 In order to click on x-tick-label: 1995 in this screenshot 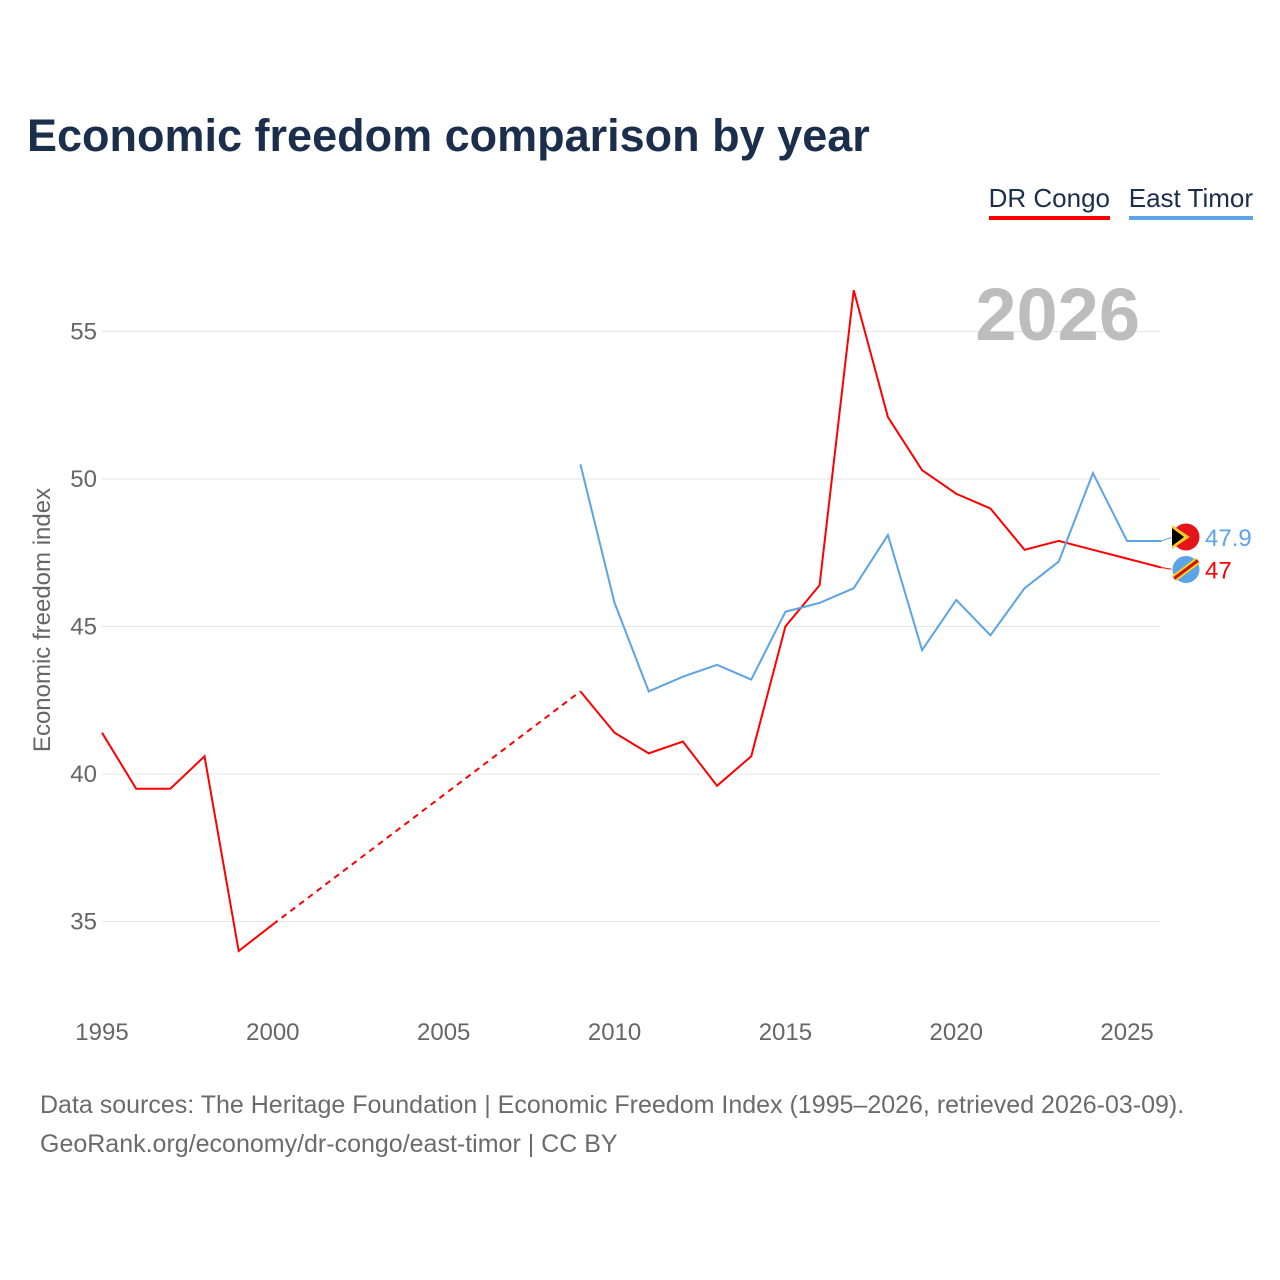, I will do `click(101, 1032)`.